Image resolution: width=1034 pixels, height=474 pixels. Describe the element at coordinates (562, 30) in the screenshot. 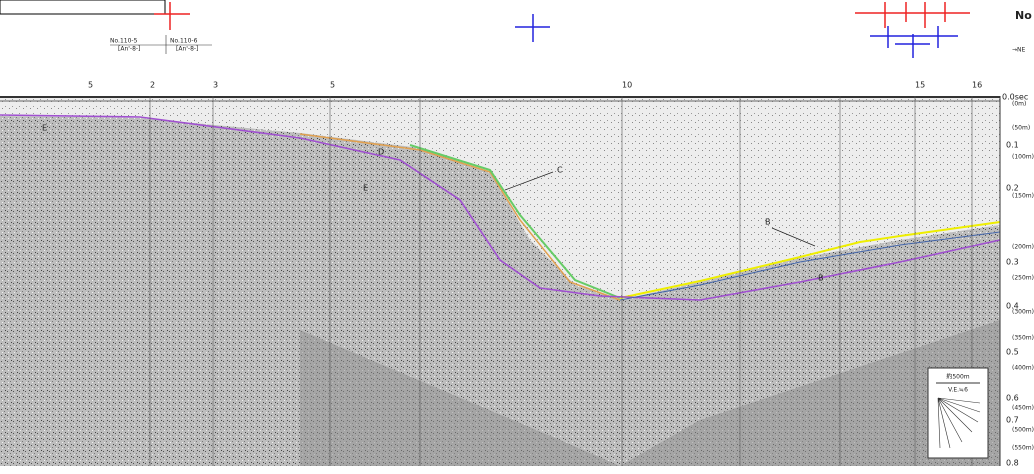

I see `markers` at that location.